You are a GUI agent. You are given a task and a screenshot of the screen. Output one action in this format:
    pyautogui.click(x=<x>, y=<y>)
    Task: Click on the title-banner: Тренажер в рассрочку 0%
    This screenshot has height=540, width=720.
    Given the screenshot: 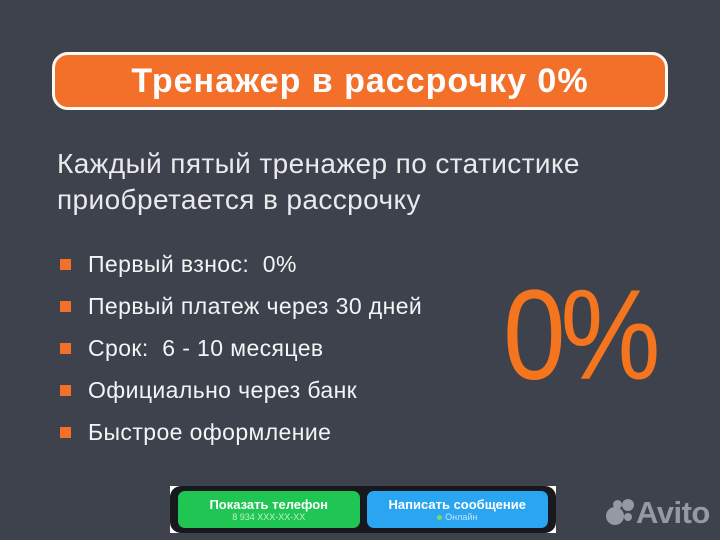 What is the action you would take?
    pyautogui.click(x=360, y=81)
    